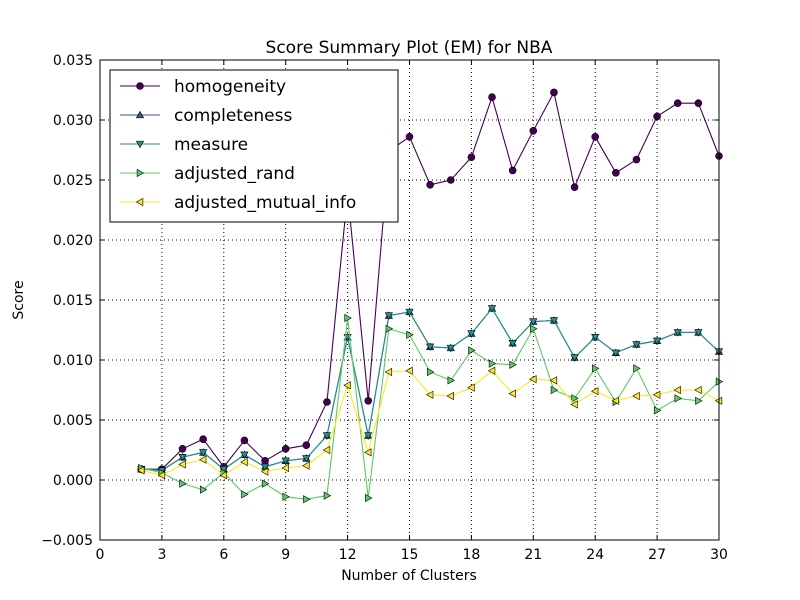  Describe the element at coordinates (533, 555) in the screenshot. I see `x-tick-label: 21` at that location.